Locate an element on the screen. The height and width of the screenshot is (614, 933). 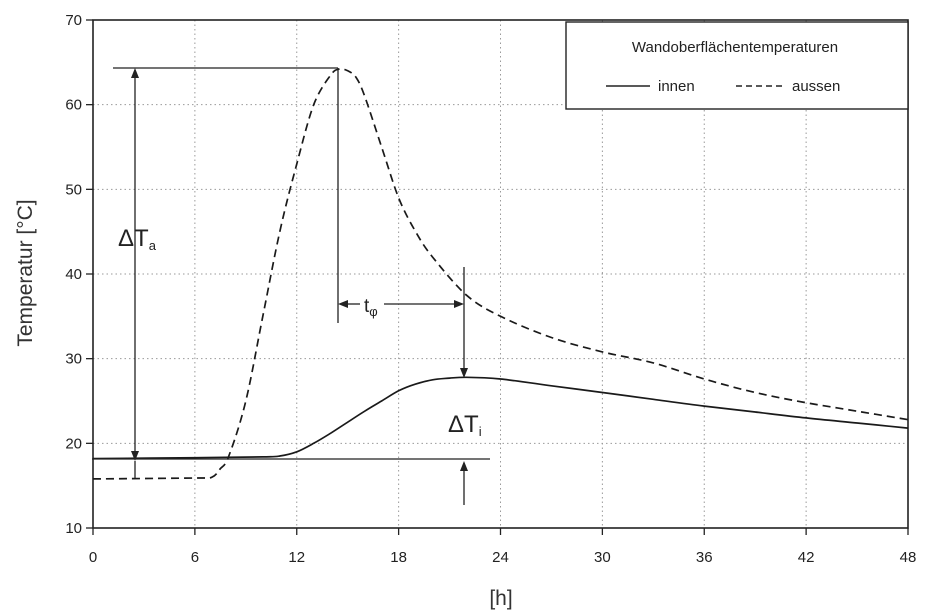
t-phi-arrow-head-left is located at coordinates (343, 304).